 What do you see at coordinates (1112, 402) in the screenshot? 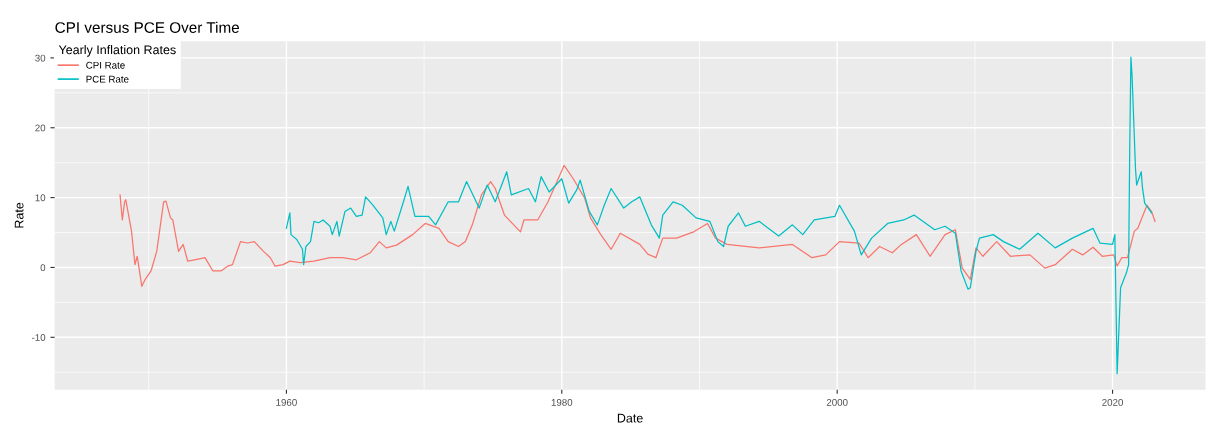
I see `x-tick-label: 2020` at bounding box center [1112, 402].